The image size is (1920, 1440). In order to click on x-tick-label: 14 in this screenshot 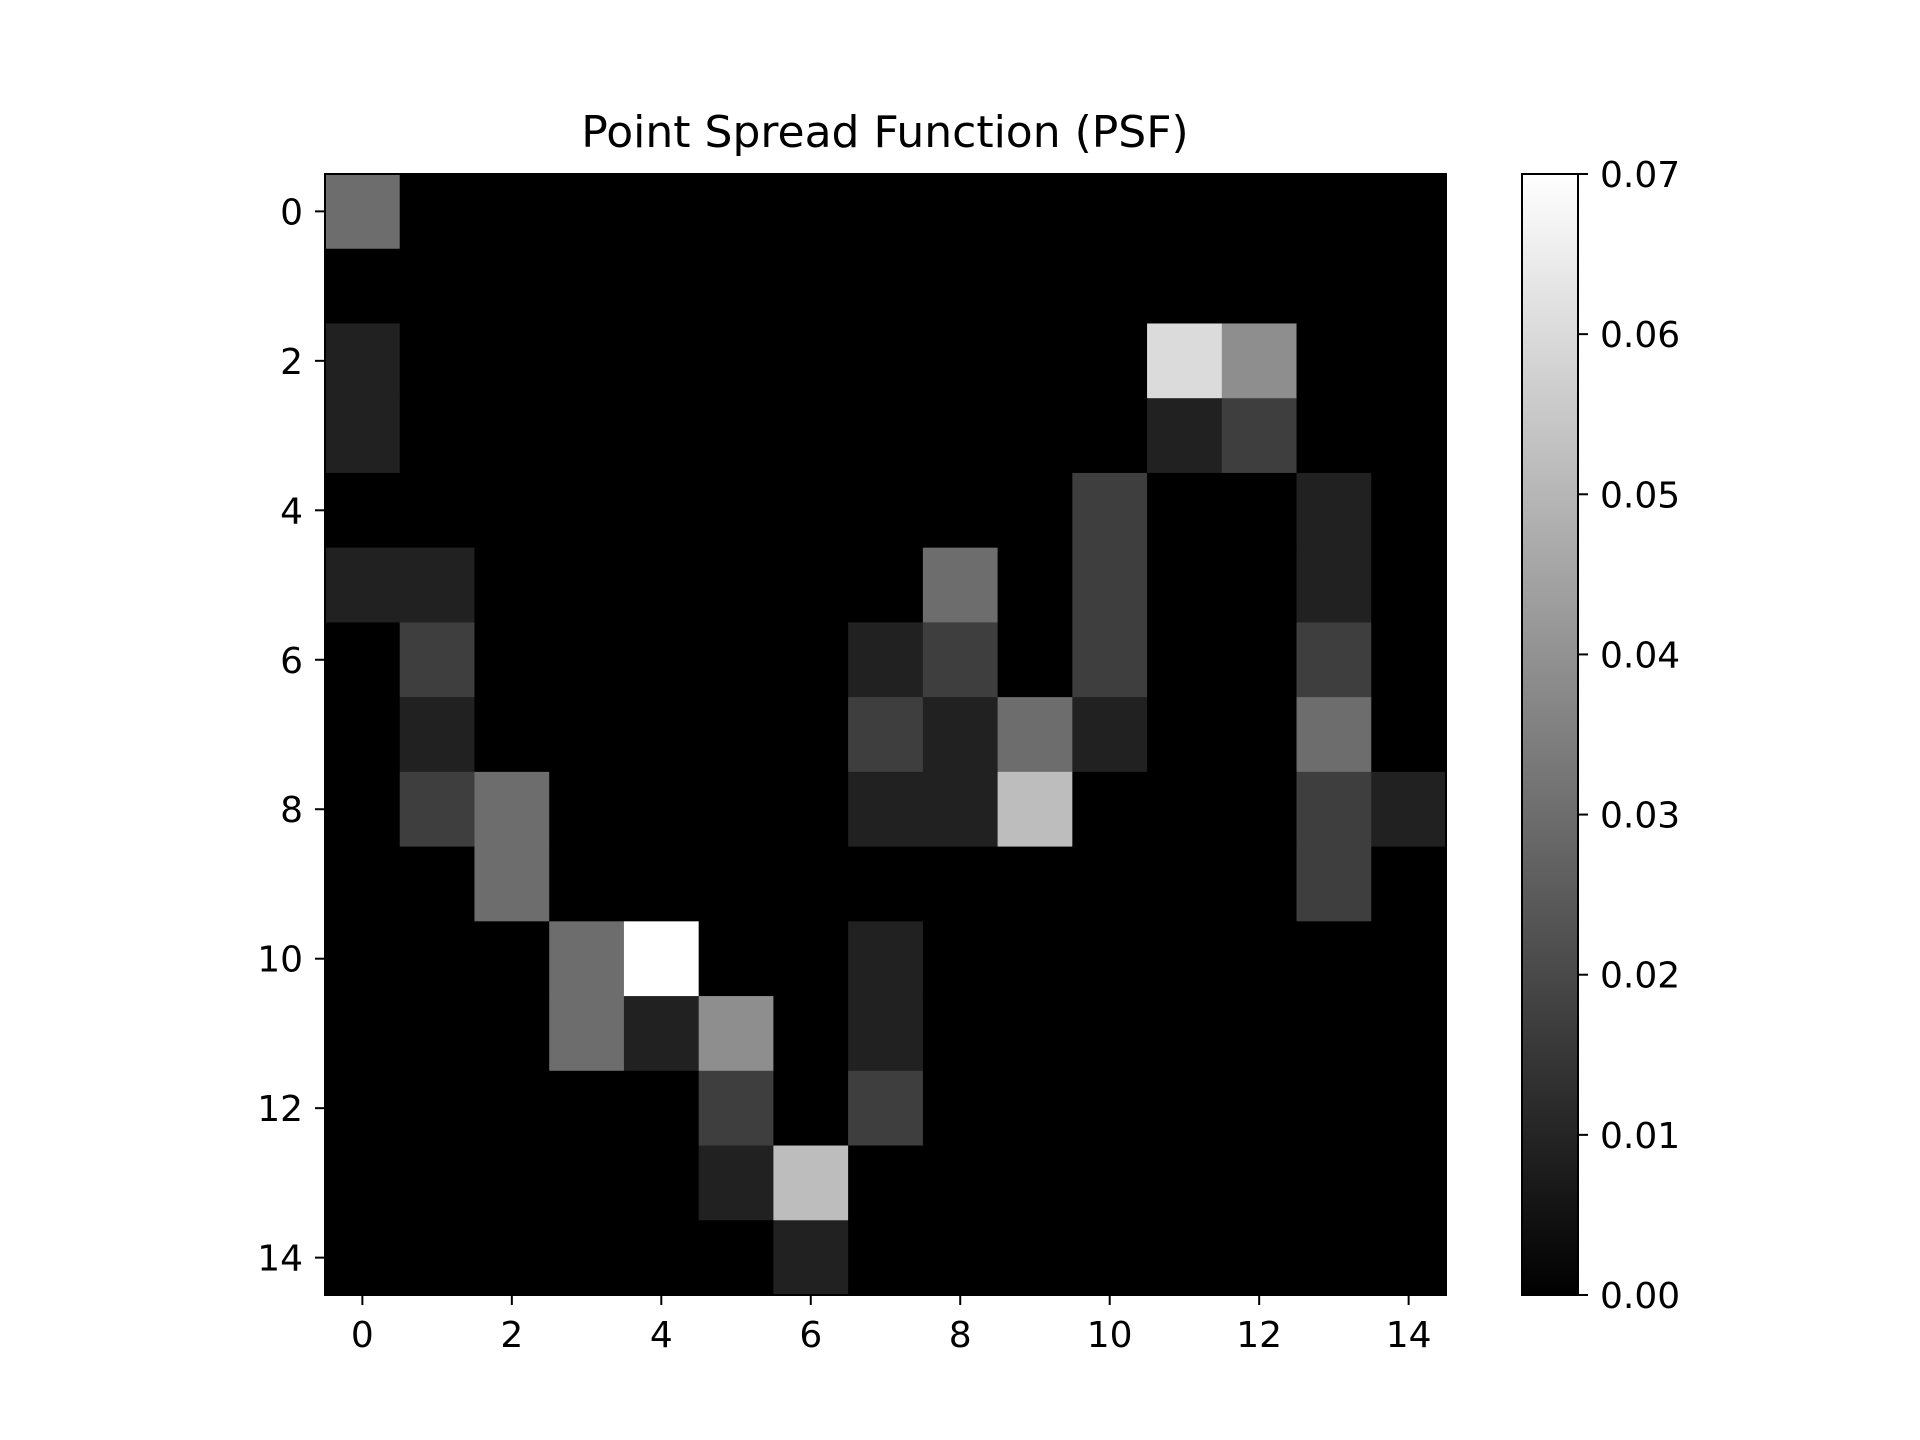, I will do `click(1409, 1335)`.